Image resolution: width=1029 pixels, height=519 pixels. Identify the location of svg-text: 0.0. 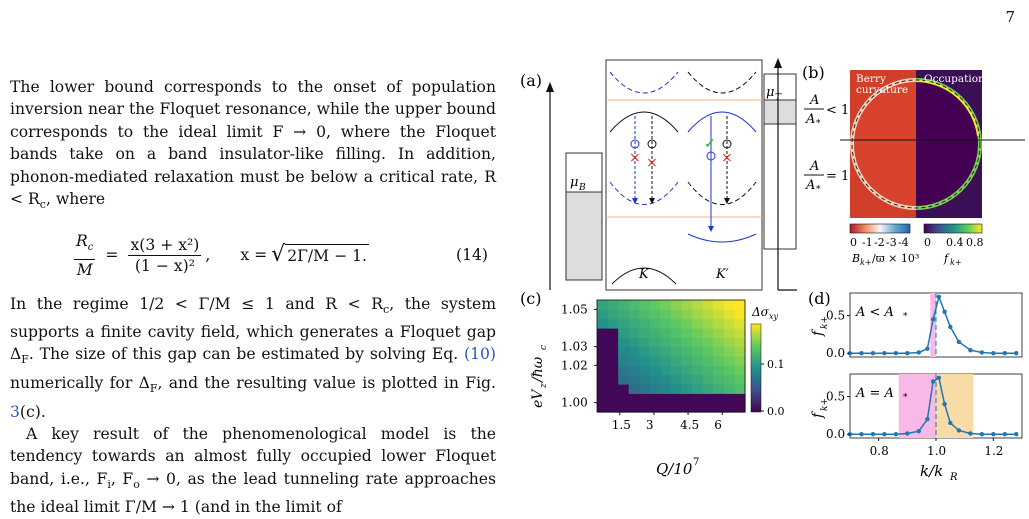
(776, 411).